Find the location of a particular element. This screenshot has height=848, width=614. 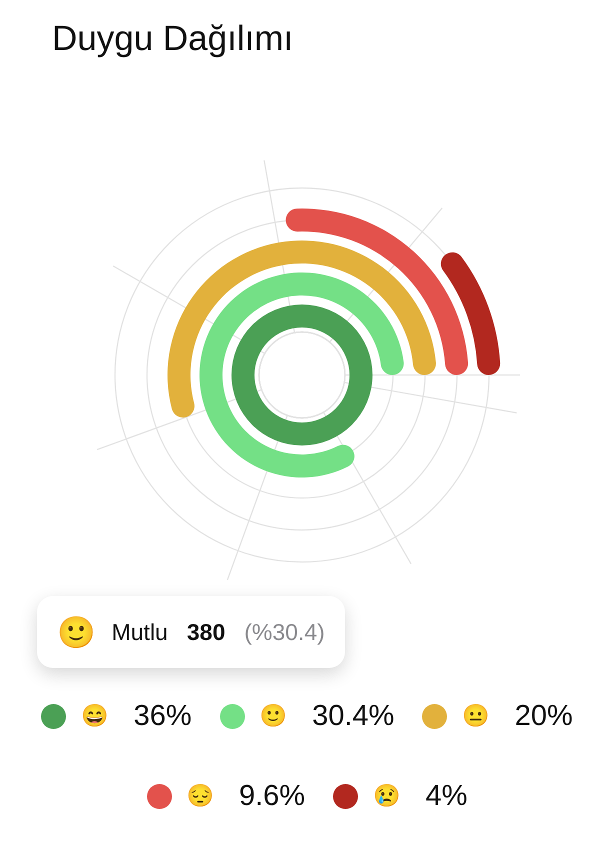

data-label: 9.6% is located at coordinates (272, 796).